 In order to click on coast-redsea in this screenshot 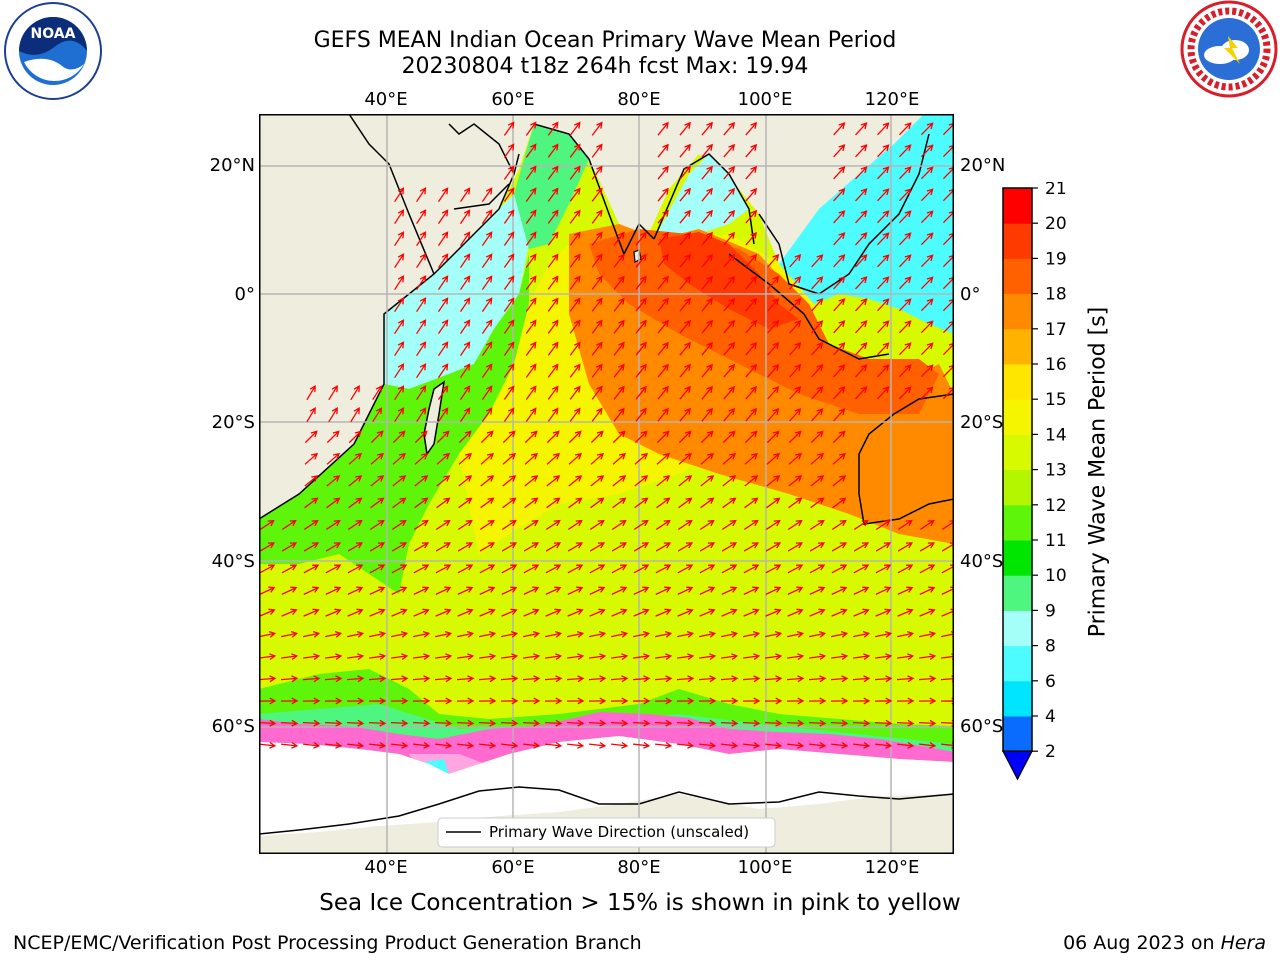, I will do `click(391, 194)`.